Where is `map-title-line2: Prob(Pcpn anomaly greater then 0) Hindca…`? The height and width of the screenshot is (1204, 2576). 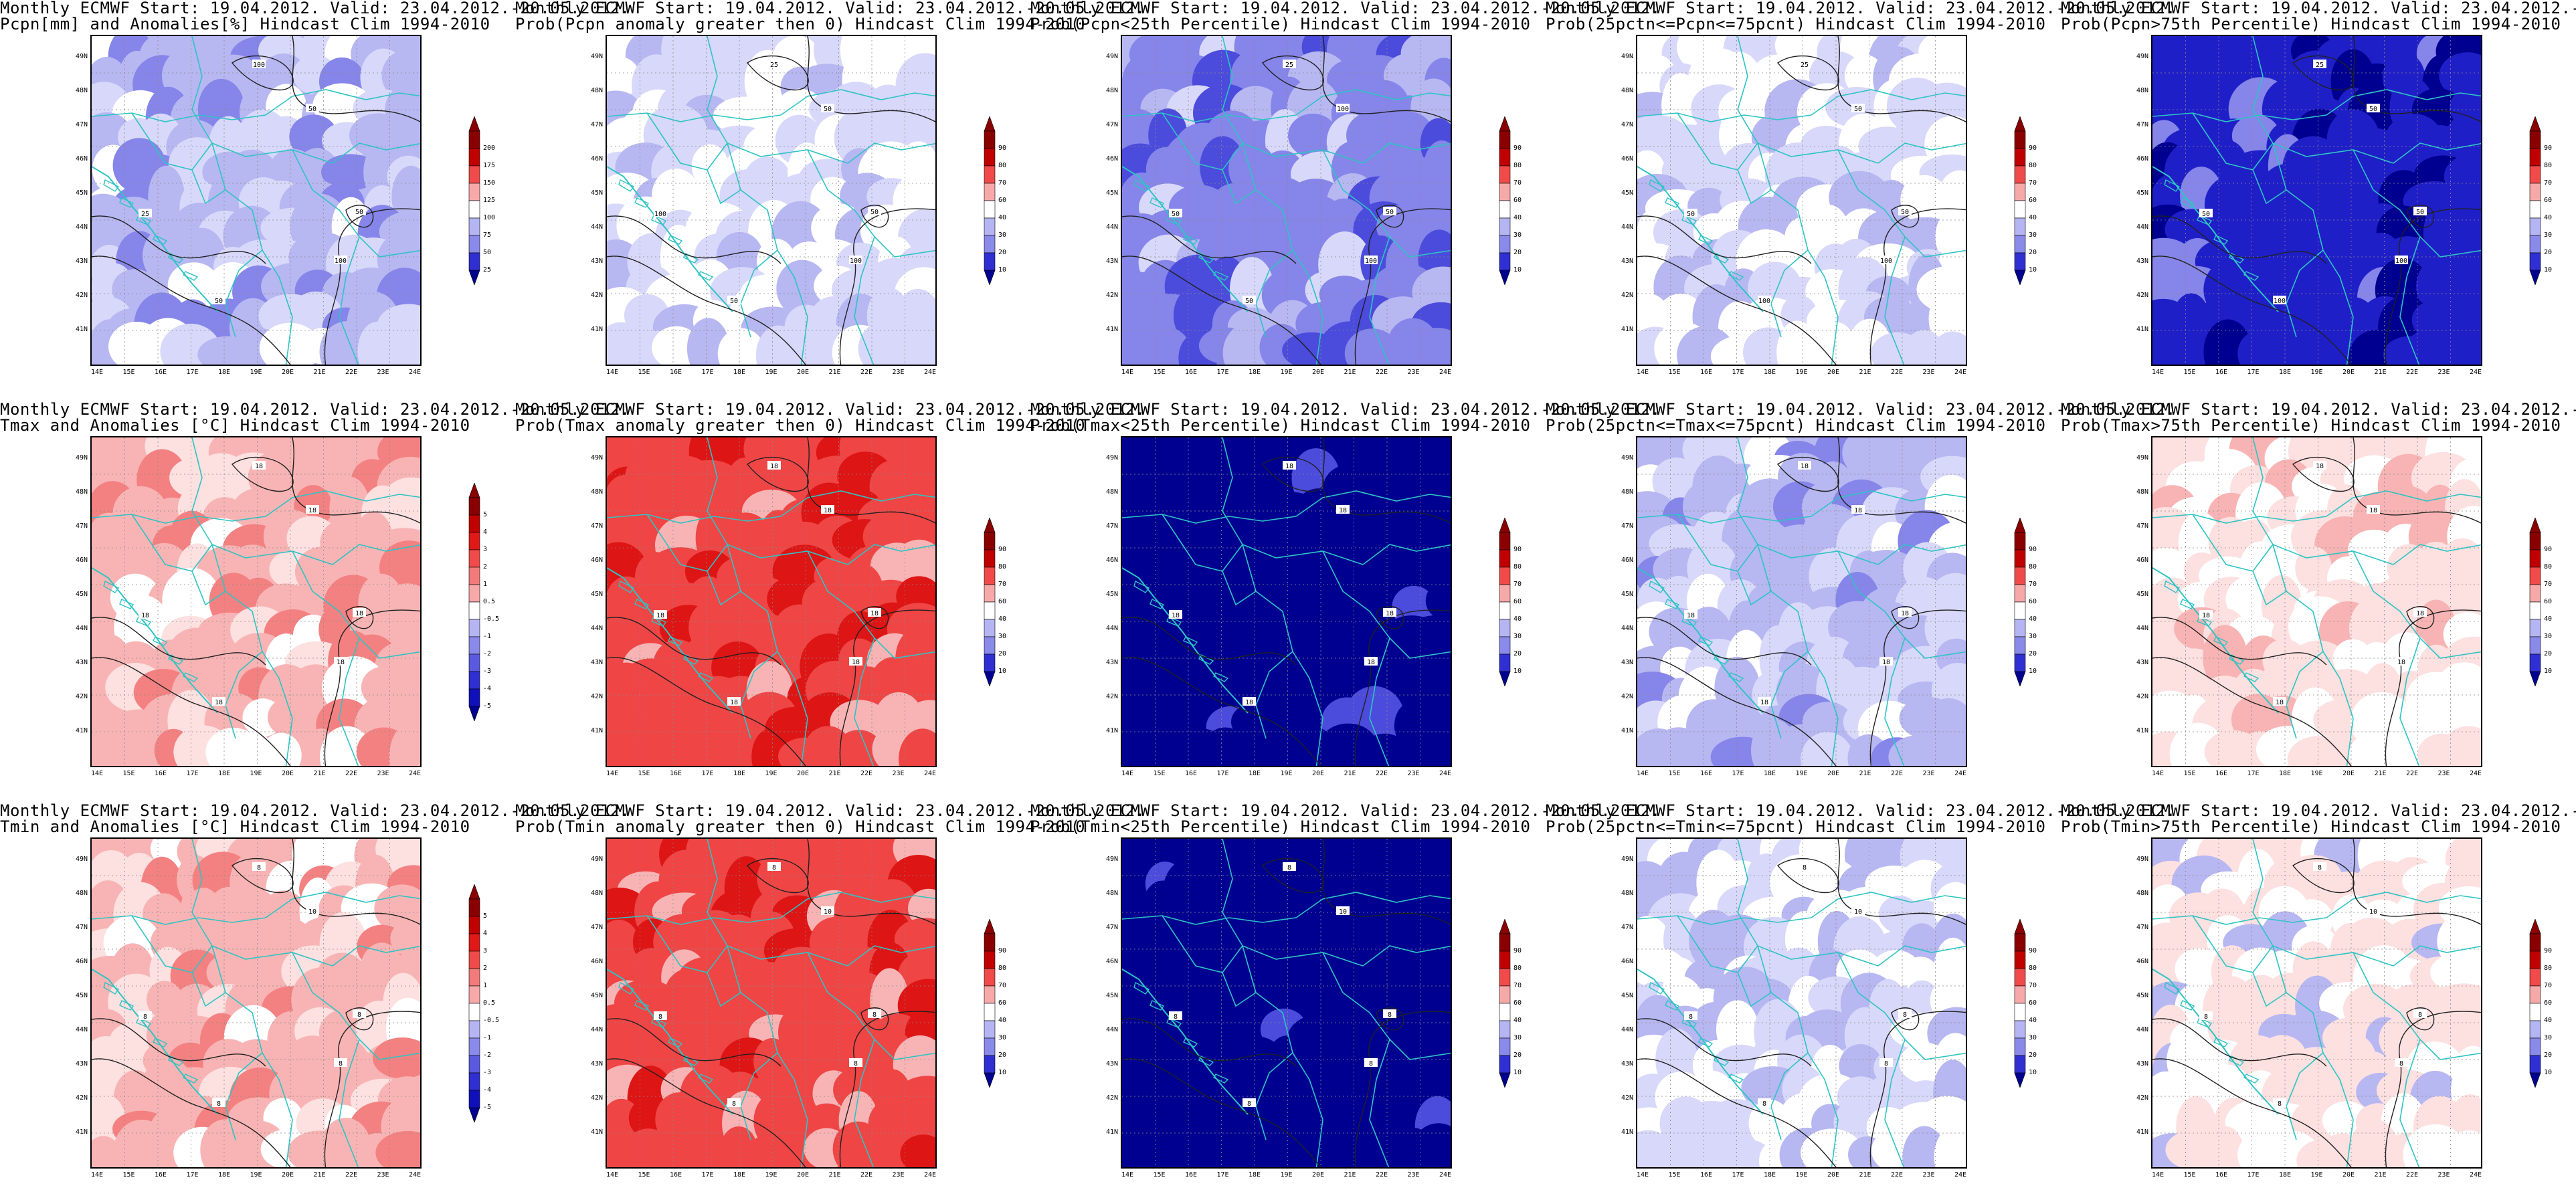 map-title-line2: Prob(Pcpn anomaly greater then 0) Hindca… is located at coordinates (800, 24).